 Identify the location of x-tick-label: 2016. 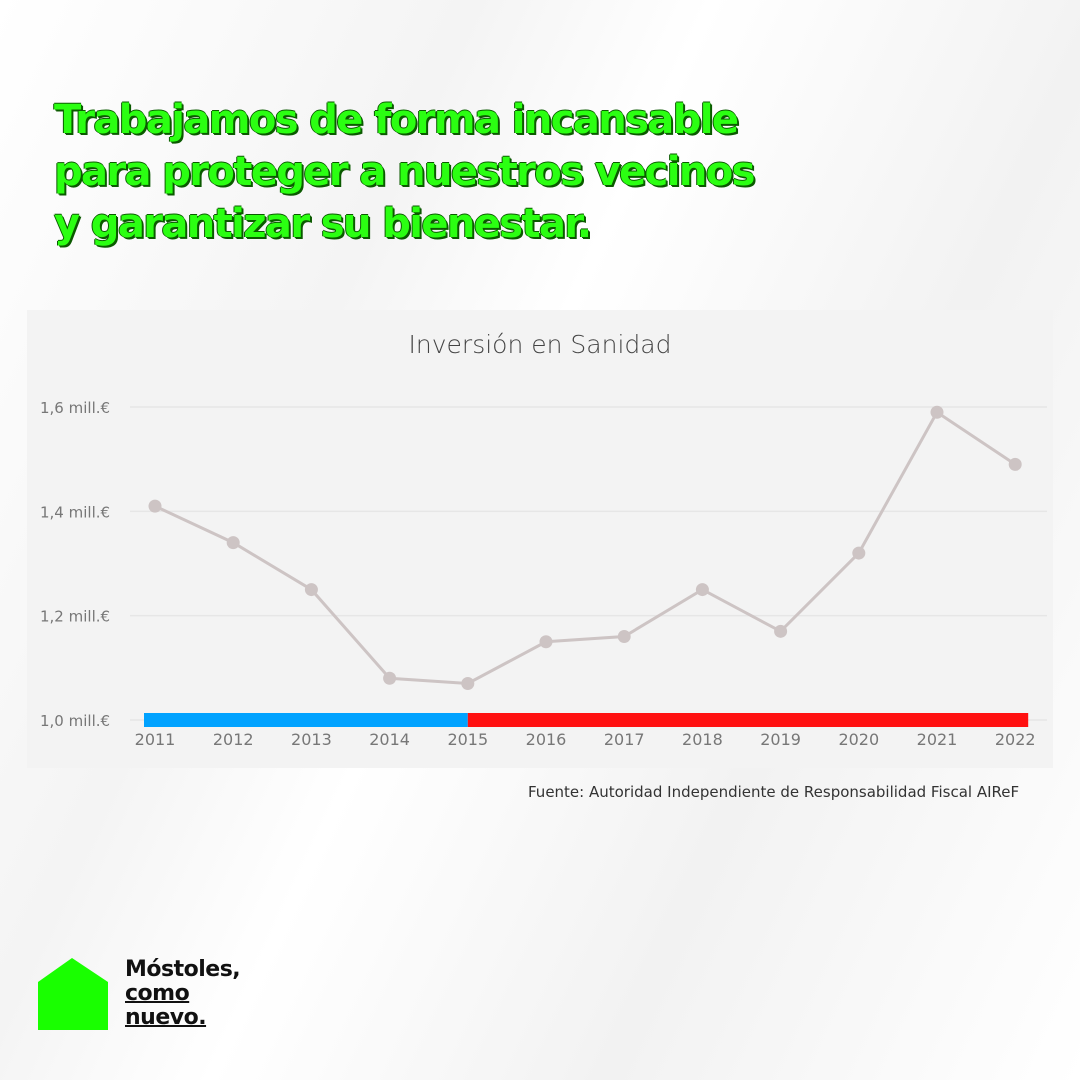
(546, 739).